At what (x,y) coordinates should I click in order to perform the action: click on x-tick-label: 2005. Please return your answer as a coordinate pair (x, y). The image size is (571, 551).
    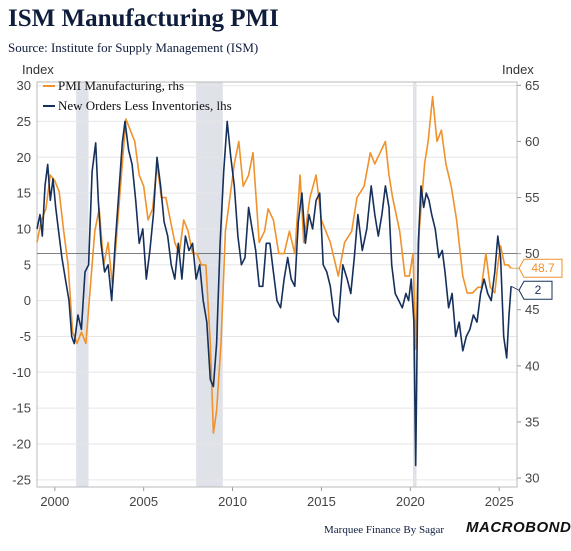
    Looking at the image, I should click on (143, 501).